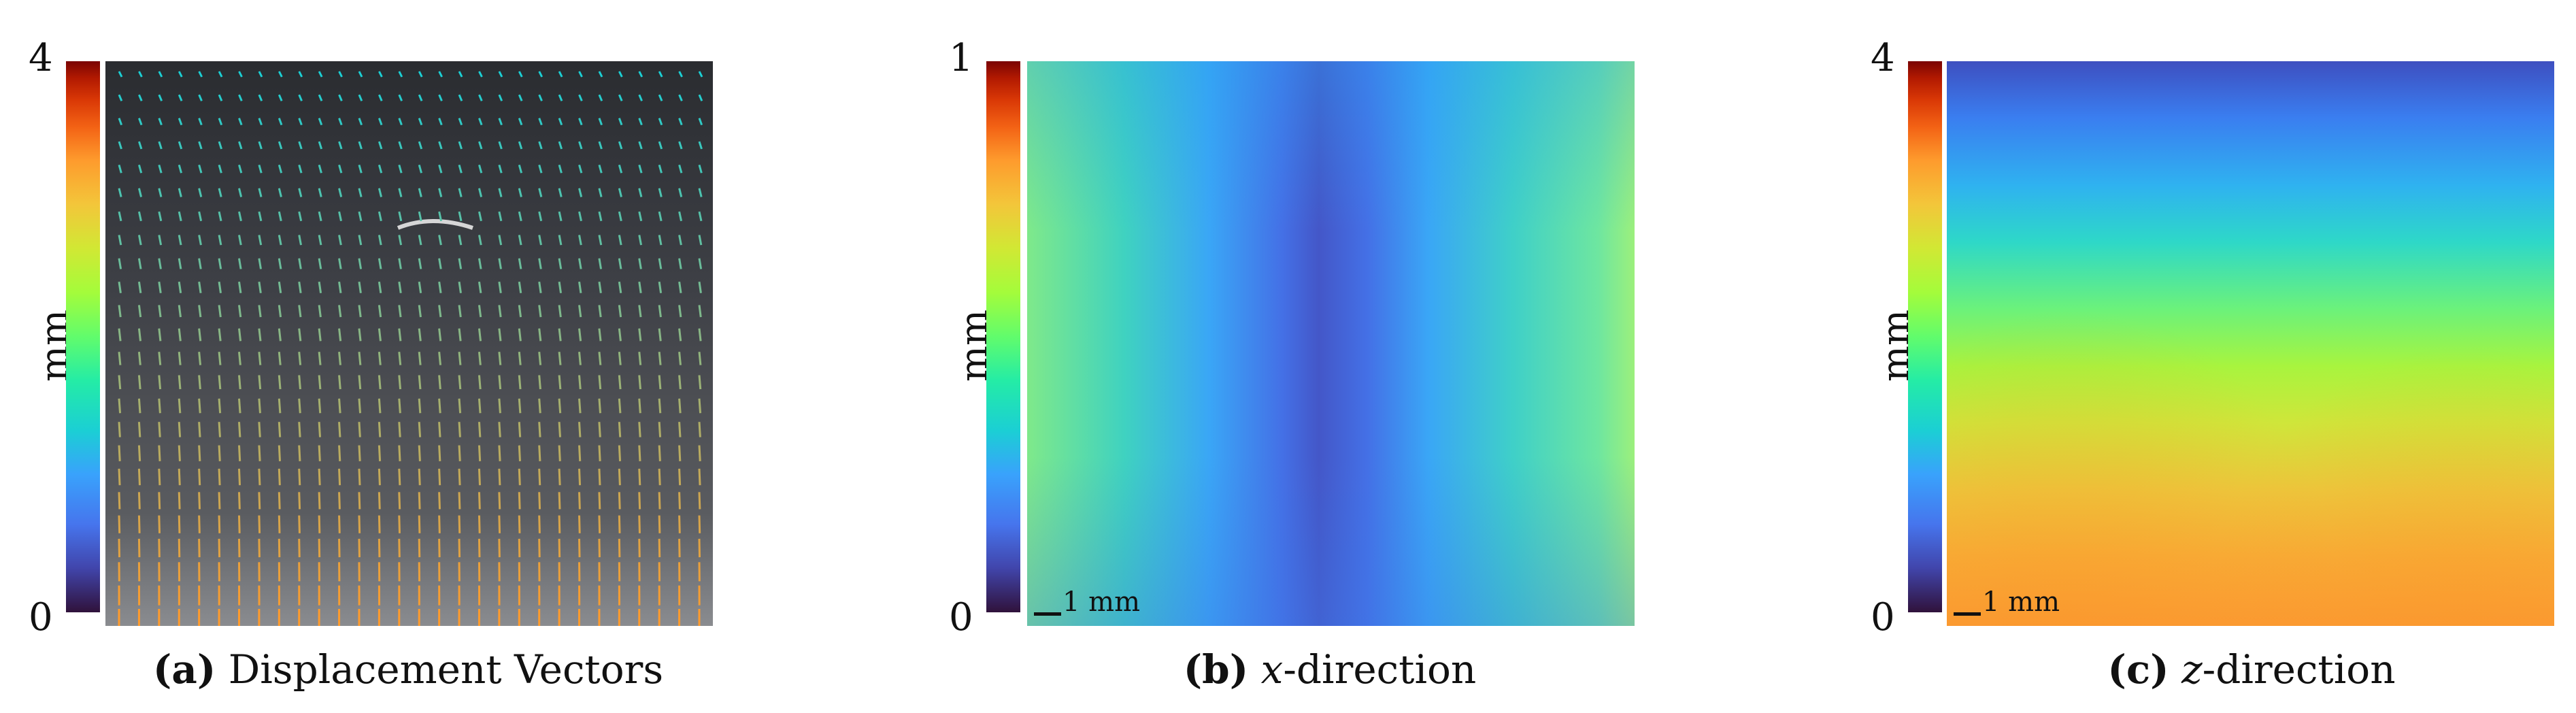 The width and height of the screenshot is (2576, 713). What do you see at coordinates (961, 58) in the screenshot?
I see `colorbar-b-max: 1` at bounding box center [961, 58].